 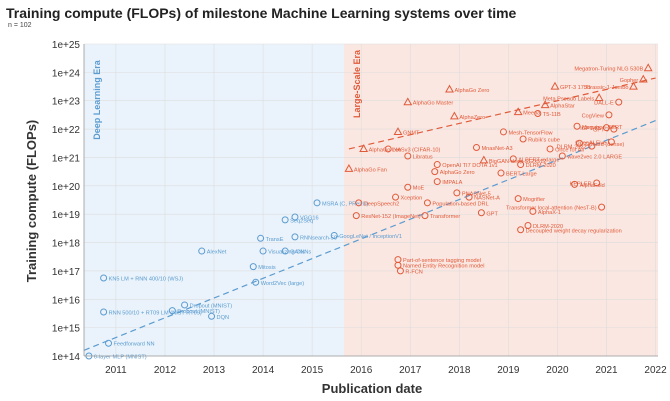 What do you see at coordinates (411, 133) in the screenshot?
I see `data-point-label: GNMT` at bounding box center [411, 133].